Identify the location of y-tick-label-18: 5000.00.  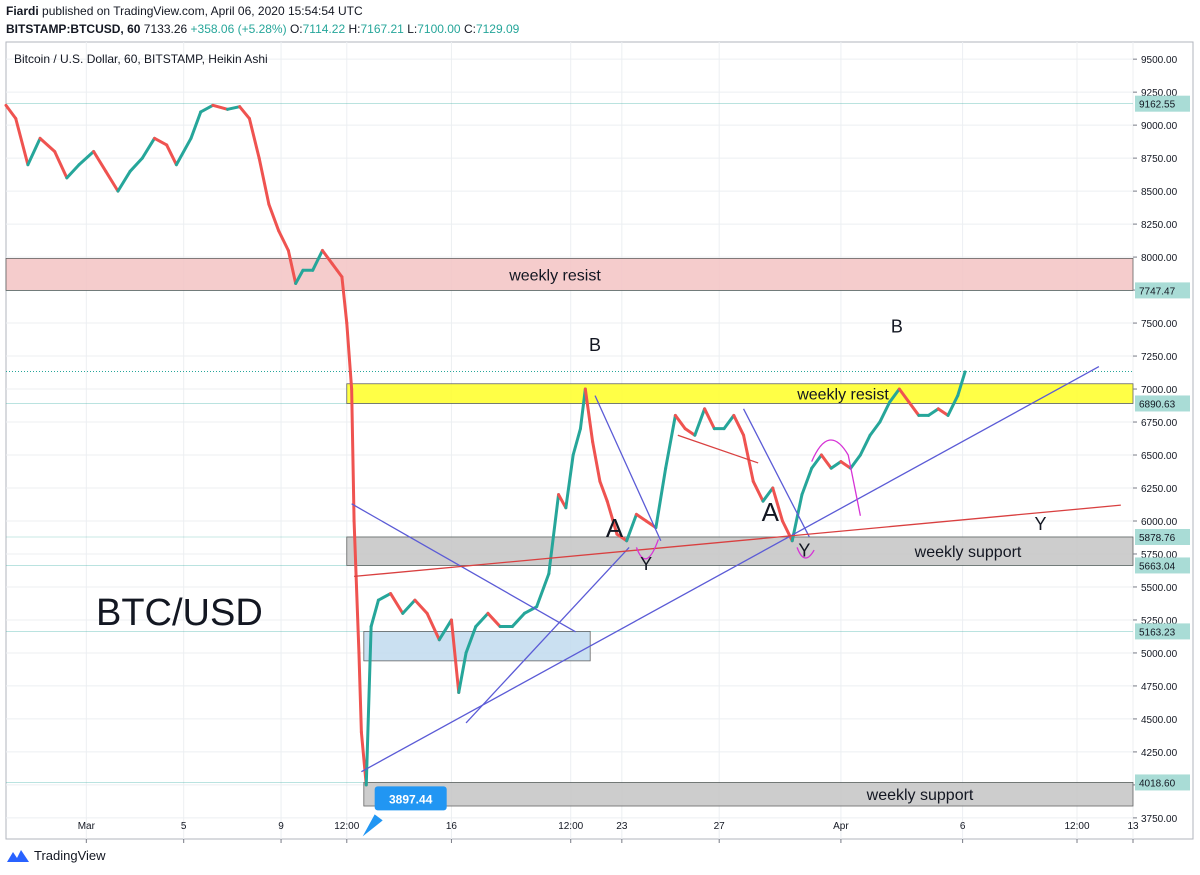
(1159, 654).